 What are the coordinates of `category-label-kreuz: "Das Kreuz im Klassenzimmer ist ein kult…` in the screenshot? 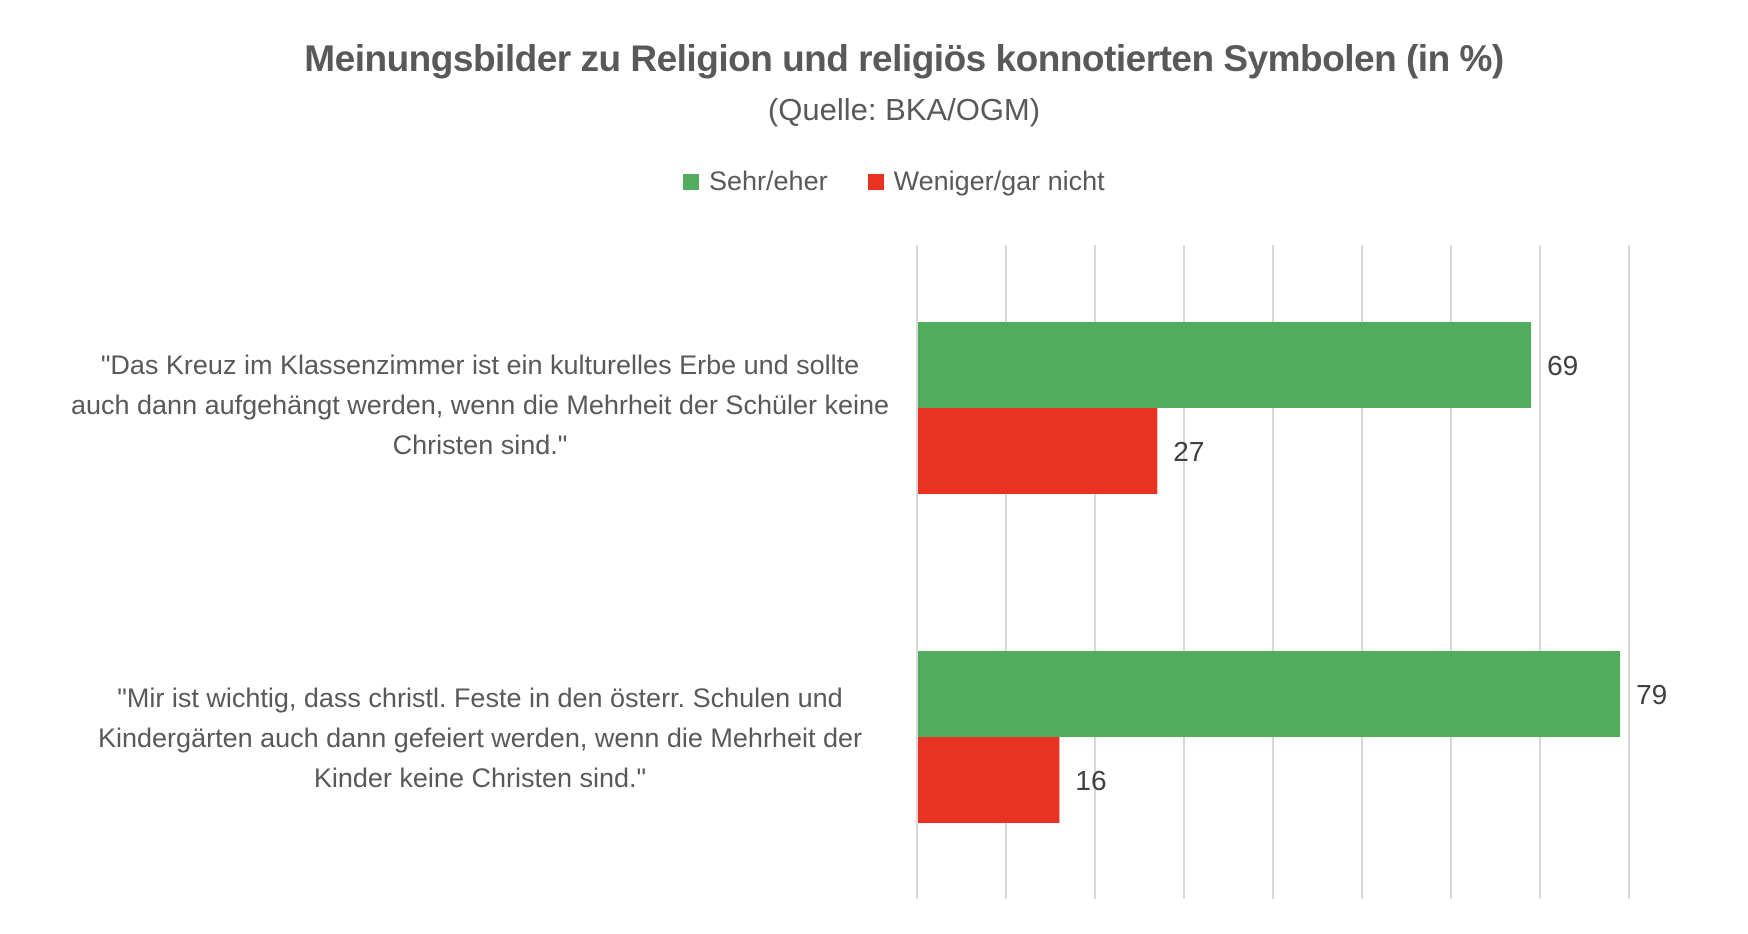 It's located at (480, 405).